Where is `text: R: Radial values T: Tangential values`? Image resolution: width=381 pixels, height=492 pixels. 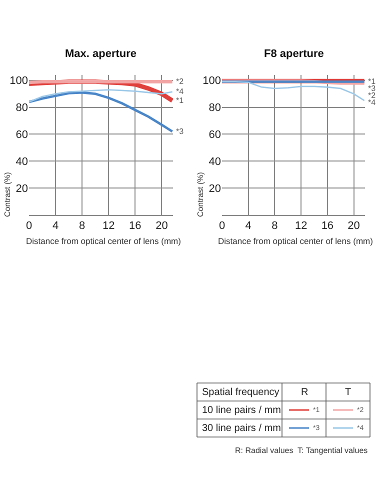
text: R: Radial values T: Tangential values is located at coordinates (301, 450).